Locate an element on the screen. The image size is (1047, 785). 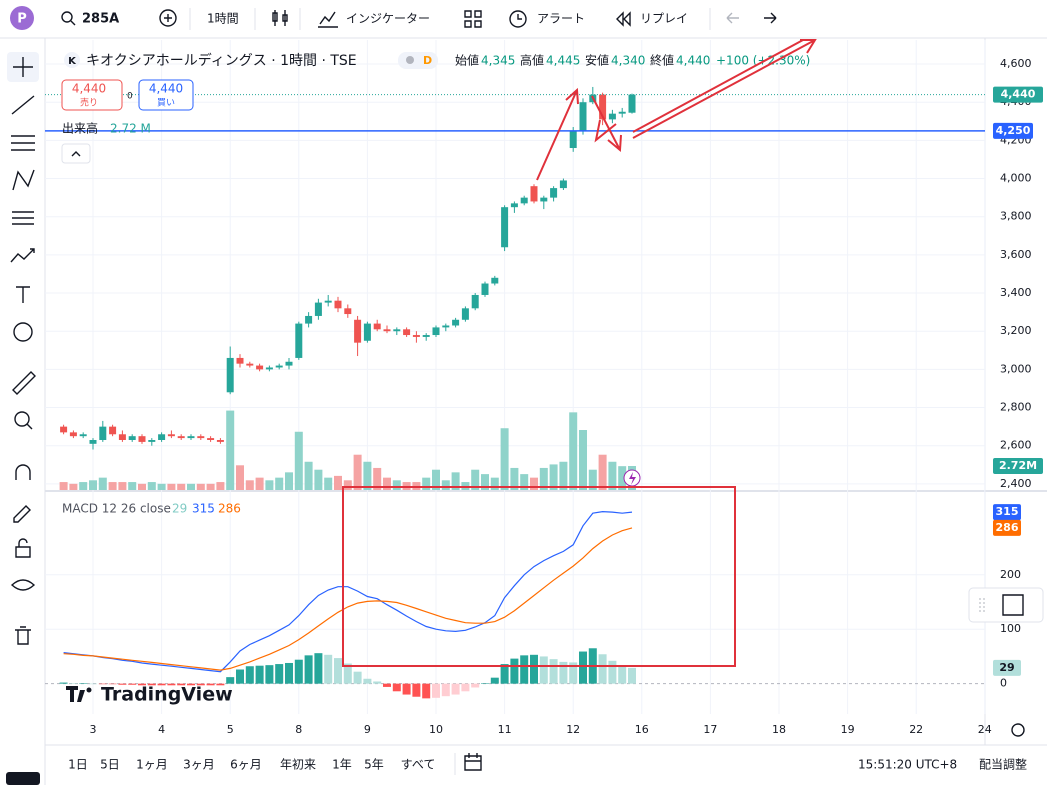
interval: 1時間 is located at coordinates (223, 19).